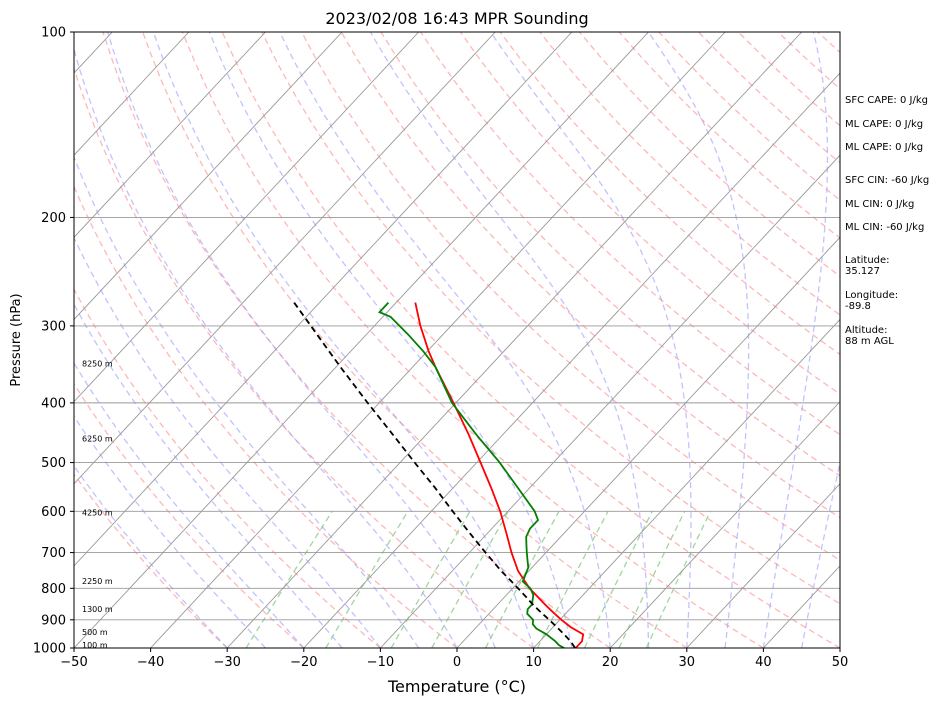 The width and height of the screenshot is (947, 709). I want to click on location-info: Longitude:-89.8, so click(895, 301).